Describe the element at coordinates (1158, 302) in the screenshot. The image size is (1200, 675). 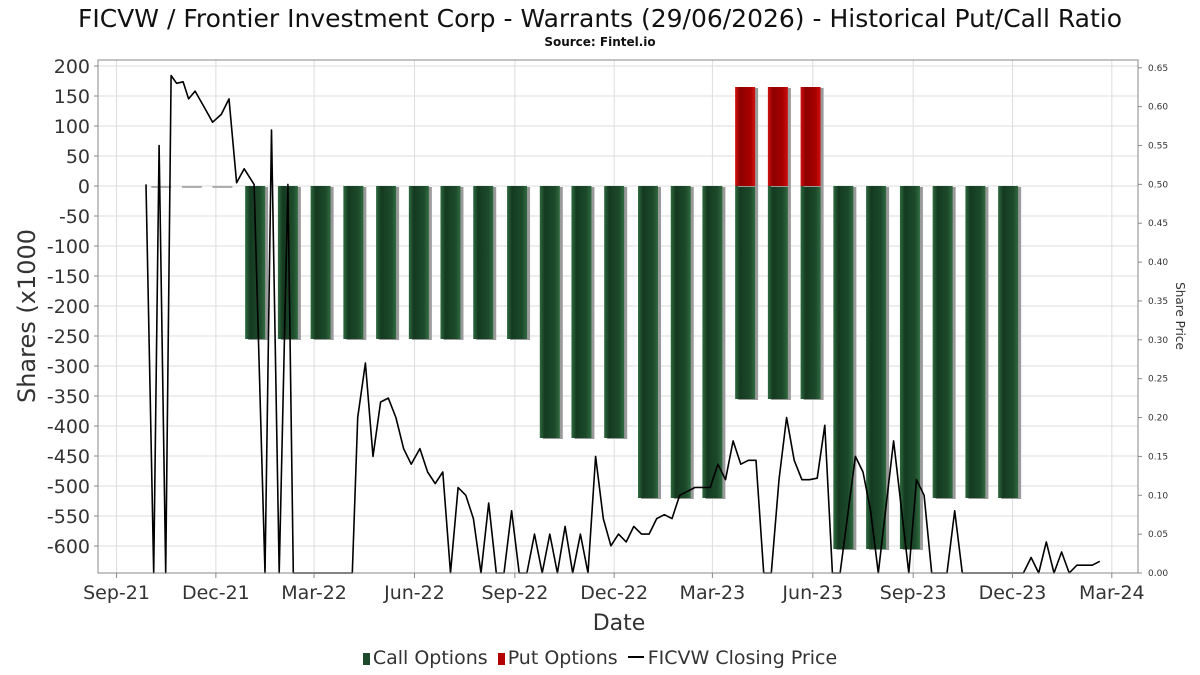
I see `y-tick-label-right: 0.35` at that location.